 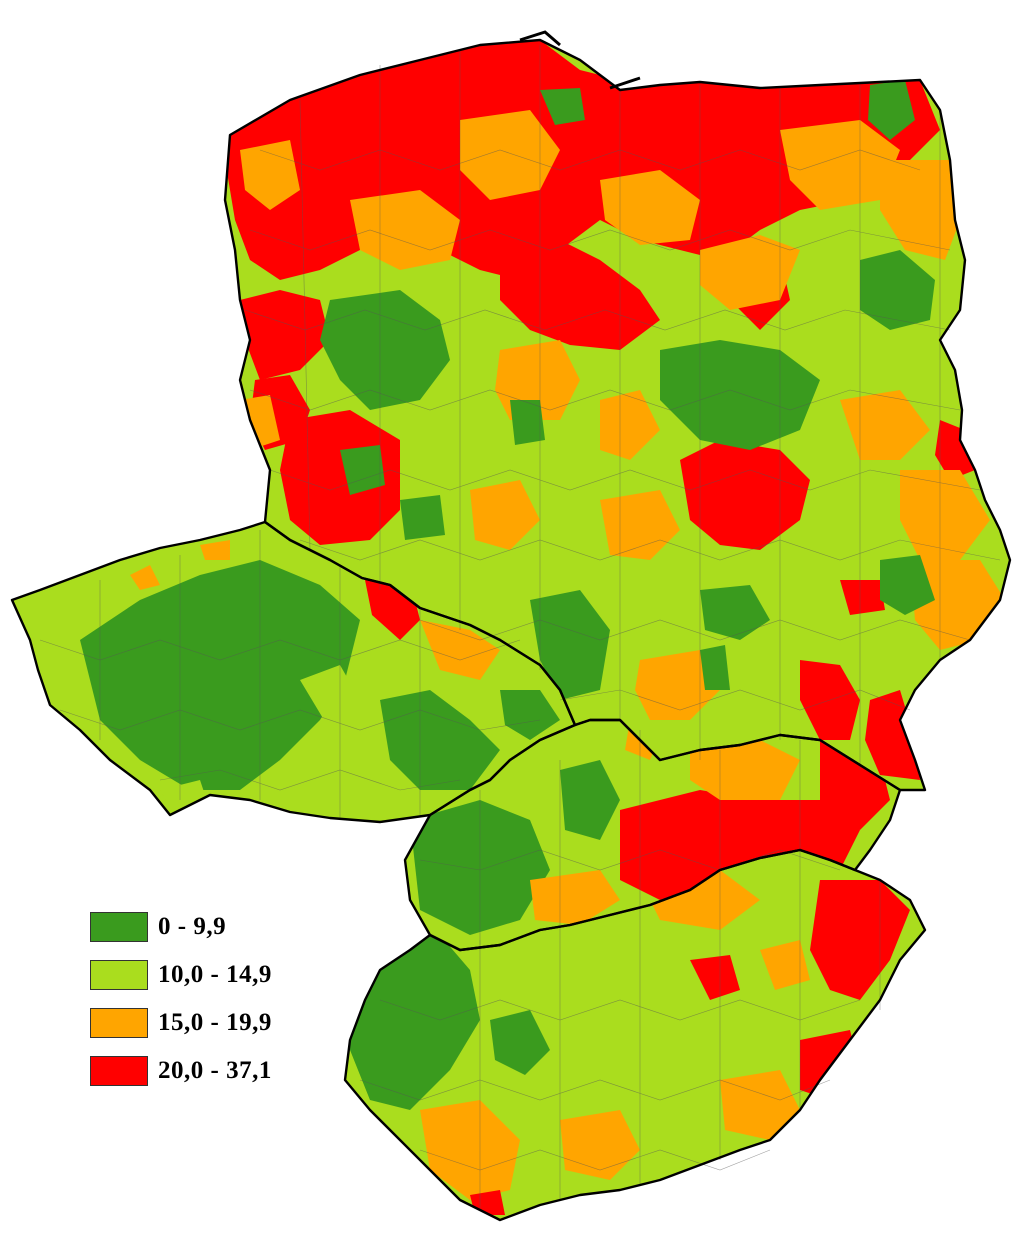 What do you see at coordinates (119, 927) in the screenshot?
I see `legend-swatch-dark-green` at bounding box center [119, 927].